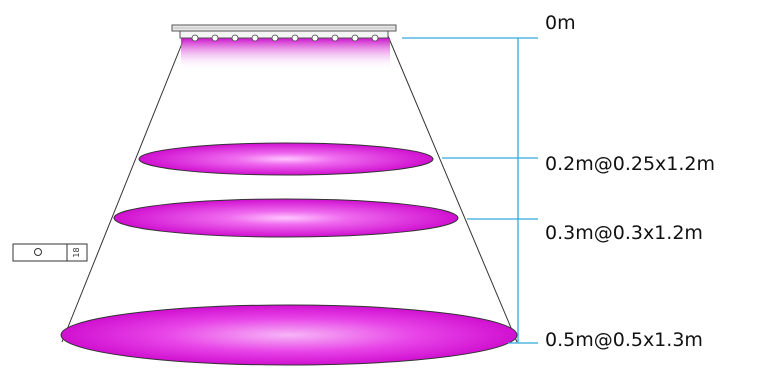  Describe the element at coordinates (624, 233) in the screenshot. I see `distance-label-0.3m: 0.3m@0.3x1.2m` at that location.